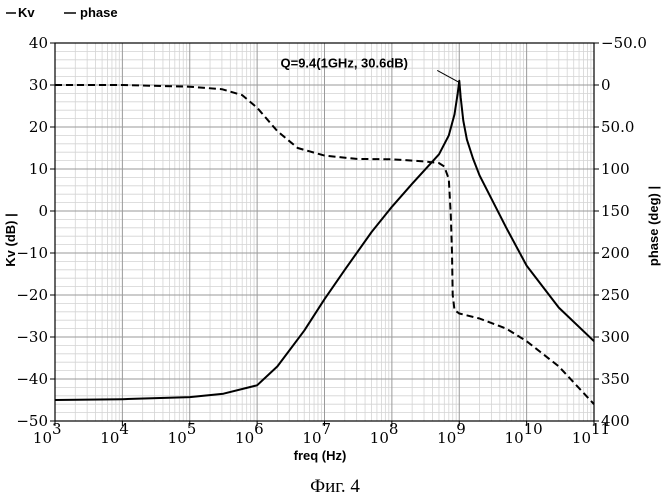 This screenshot has width=665, height=500. I want to click on y-left-tick-label: 30, so click(38, 85).